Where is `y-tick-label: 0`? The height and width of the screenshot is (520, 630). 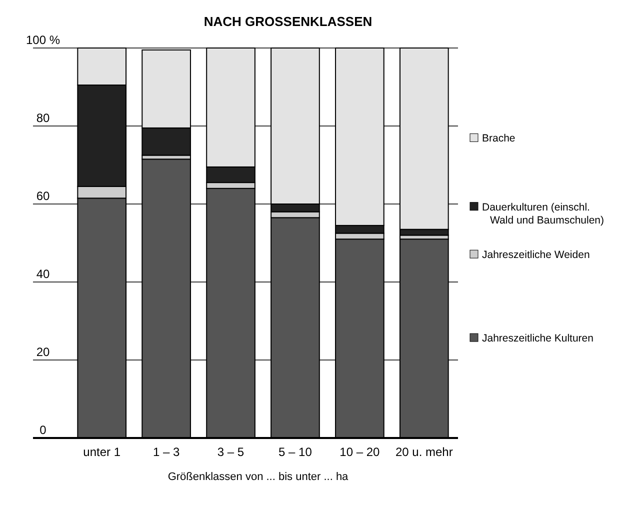
y-tick-label: 0 is located at coordinates (43, 430).